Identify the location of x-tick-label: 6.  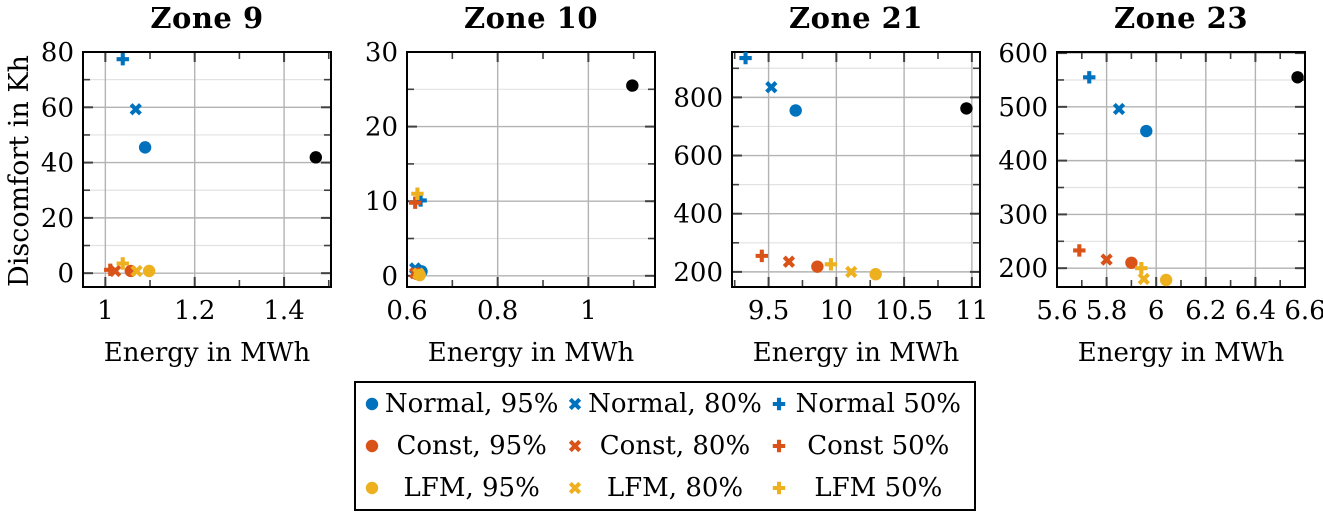
(1156, 311).